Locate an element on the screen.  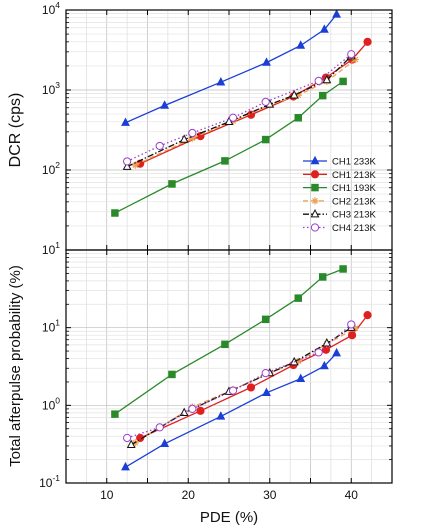
legend-label: CH1 213K is located at coordinates (354, 175).